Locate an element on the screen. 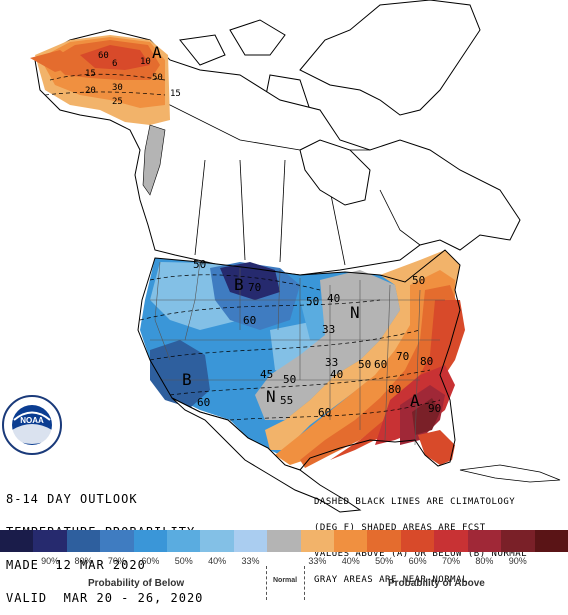 The height and width of the screenshot is (615, 568). label-ak20: 20 is located at coordinates (90, 91).